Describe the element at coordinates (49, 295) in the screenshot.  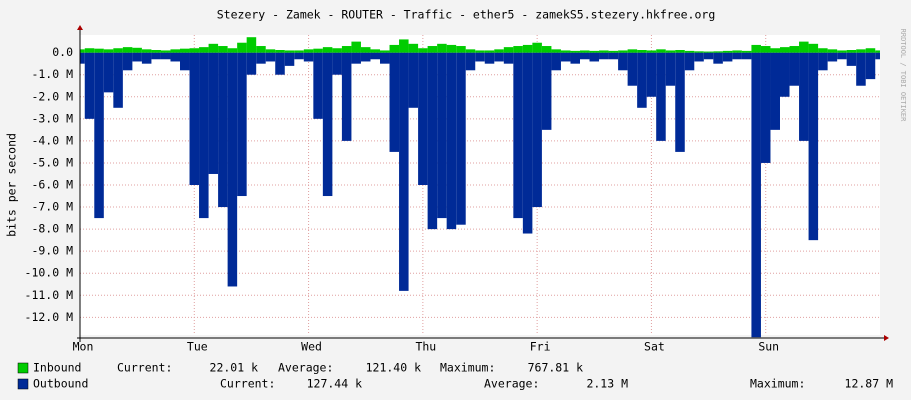
I see `y-tick-label: -11.0 M` at that location.